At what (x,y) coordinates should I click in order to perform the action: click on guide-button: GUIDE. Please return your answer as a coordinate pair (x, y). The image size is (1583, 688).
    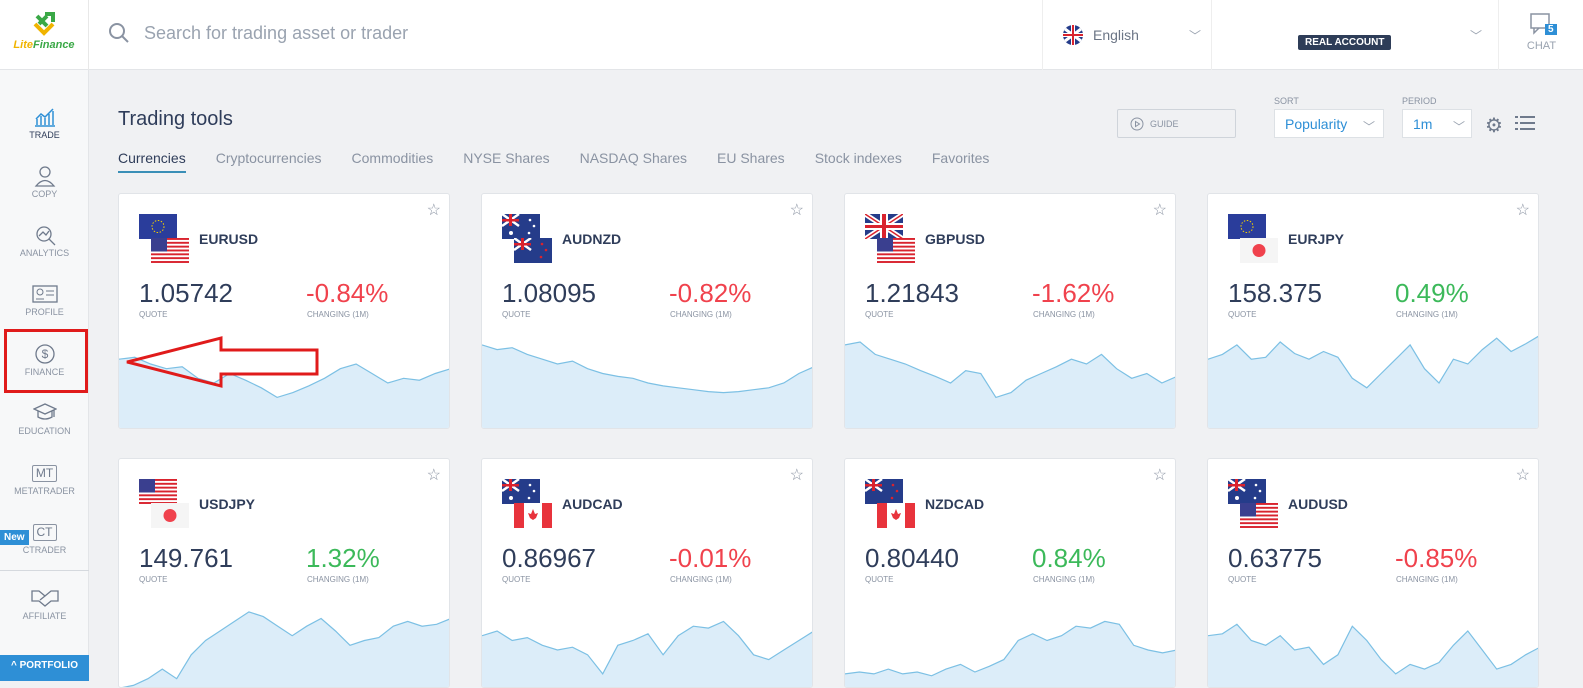
    Looking at the image, I should click on (1176, 123).